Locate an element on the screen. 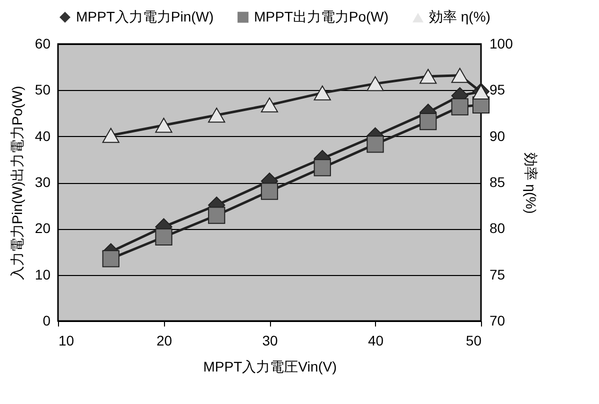 This screenshot has width=599, height=404. legend-label: MPPT出力電力Po(W) is located at coordinates (321, 16).